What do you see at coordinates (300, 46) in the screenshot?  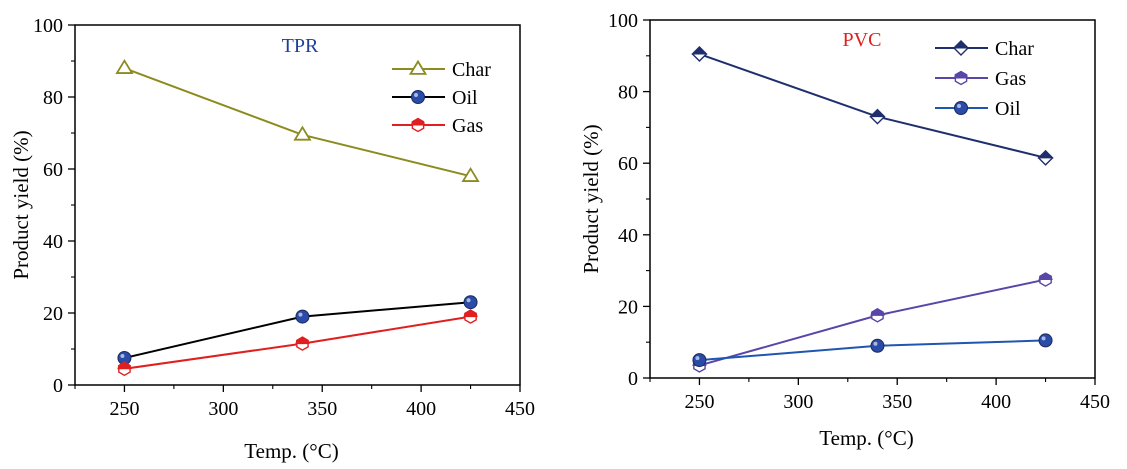 I see `chart-title: TPR` at bounding box center [300, 46].